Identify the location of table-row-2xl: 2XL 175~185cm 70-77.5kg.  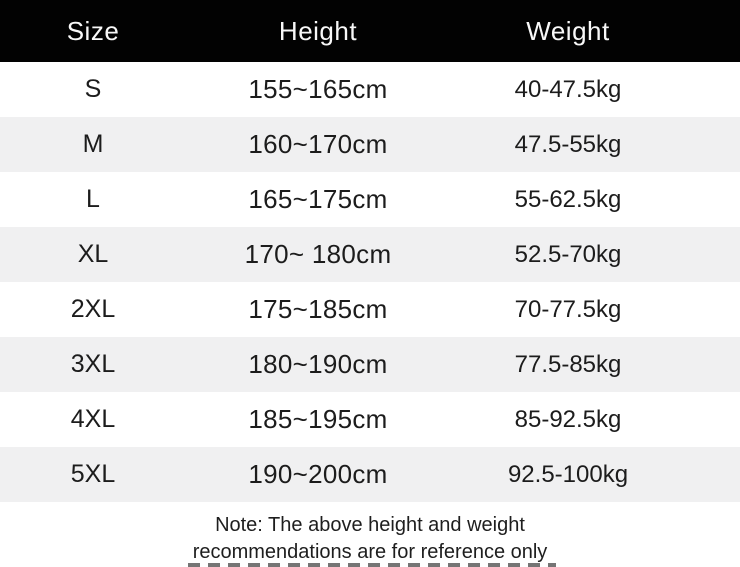
(370, 309).